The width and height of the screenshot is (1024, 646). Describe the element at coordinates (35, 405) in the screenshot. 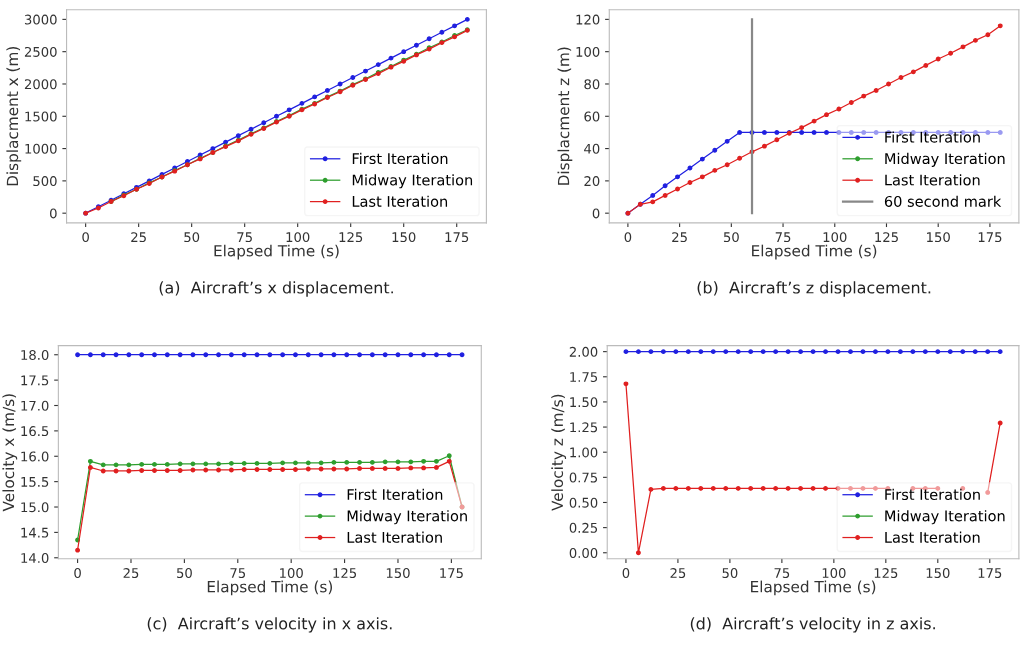

I see `y-tick-label: 17.0` at that location.